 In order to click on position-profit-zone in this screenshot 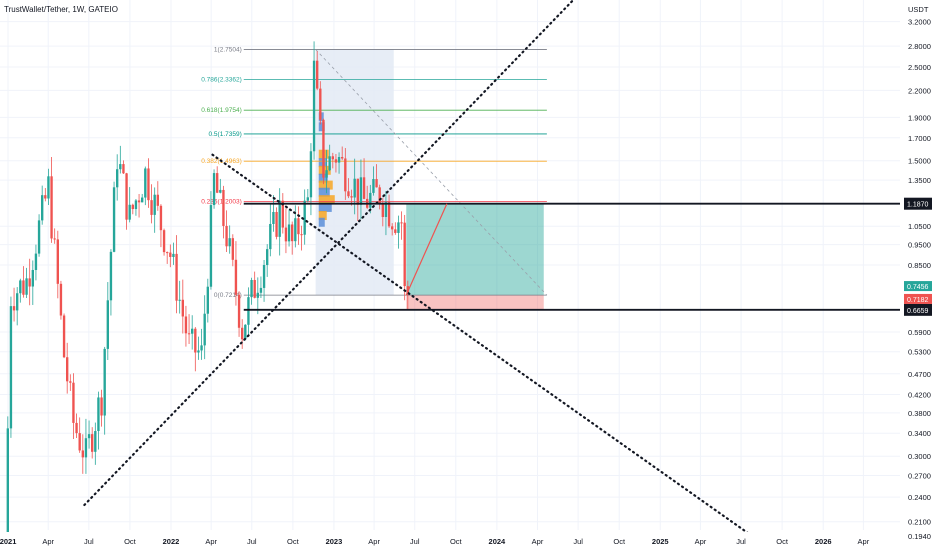, I will do `click(475, 249)`.